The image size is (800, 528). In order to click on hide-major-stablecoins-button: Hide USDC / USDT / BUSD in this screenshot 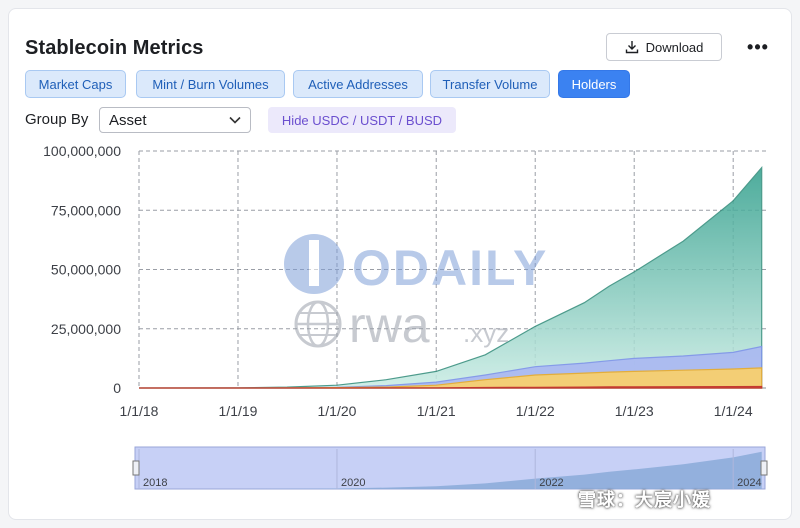, I will do `click(362, 120)`.